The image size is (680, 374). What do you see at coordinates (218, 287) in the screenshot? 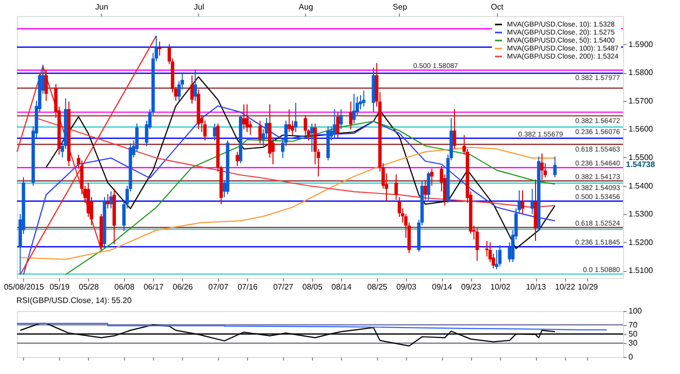
I see `x-tick-label: 07/07` at bounding box center [218, 287].